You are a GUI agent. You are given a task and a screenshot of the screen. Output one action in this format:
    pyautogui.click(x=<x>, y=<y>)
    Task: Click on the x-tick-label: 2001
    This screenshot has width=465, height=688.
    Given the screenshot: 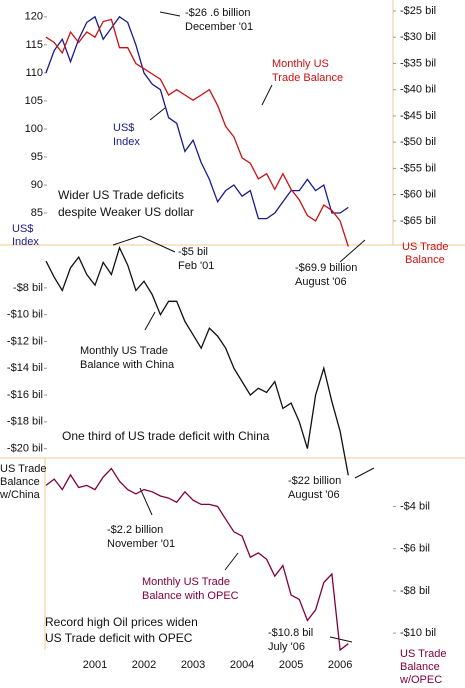 What is the action you would take?
    pyautogui.click(x=95, y=665)
    